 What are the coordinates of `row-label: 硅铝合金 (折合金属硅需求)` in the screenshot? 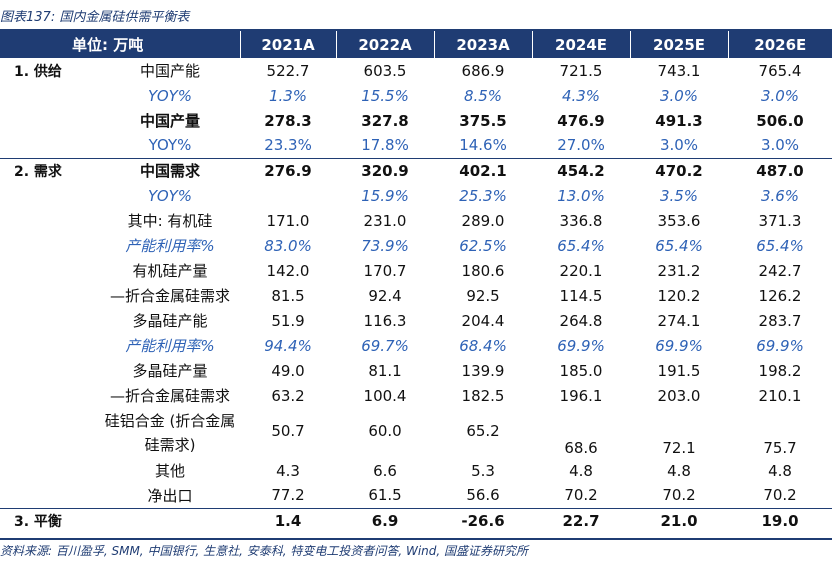 It's located at (170, 433).